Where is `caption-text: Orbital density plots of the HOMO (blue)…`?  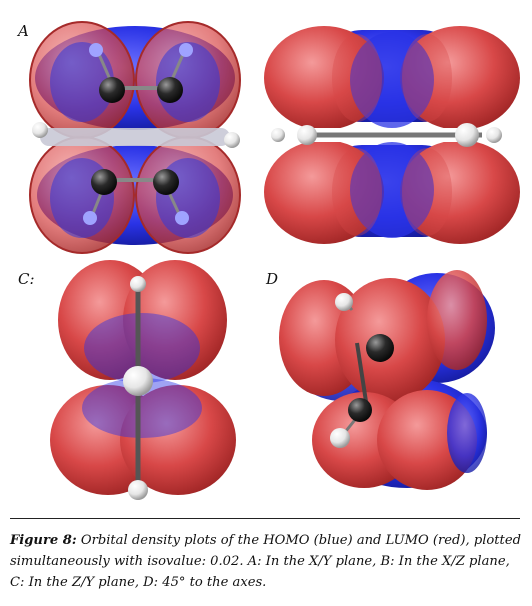
caption-text: Orbital density plots of the HOMO (blue)… is located at coordinates (265, 561).